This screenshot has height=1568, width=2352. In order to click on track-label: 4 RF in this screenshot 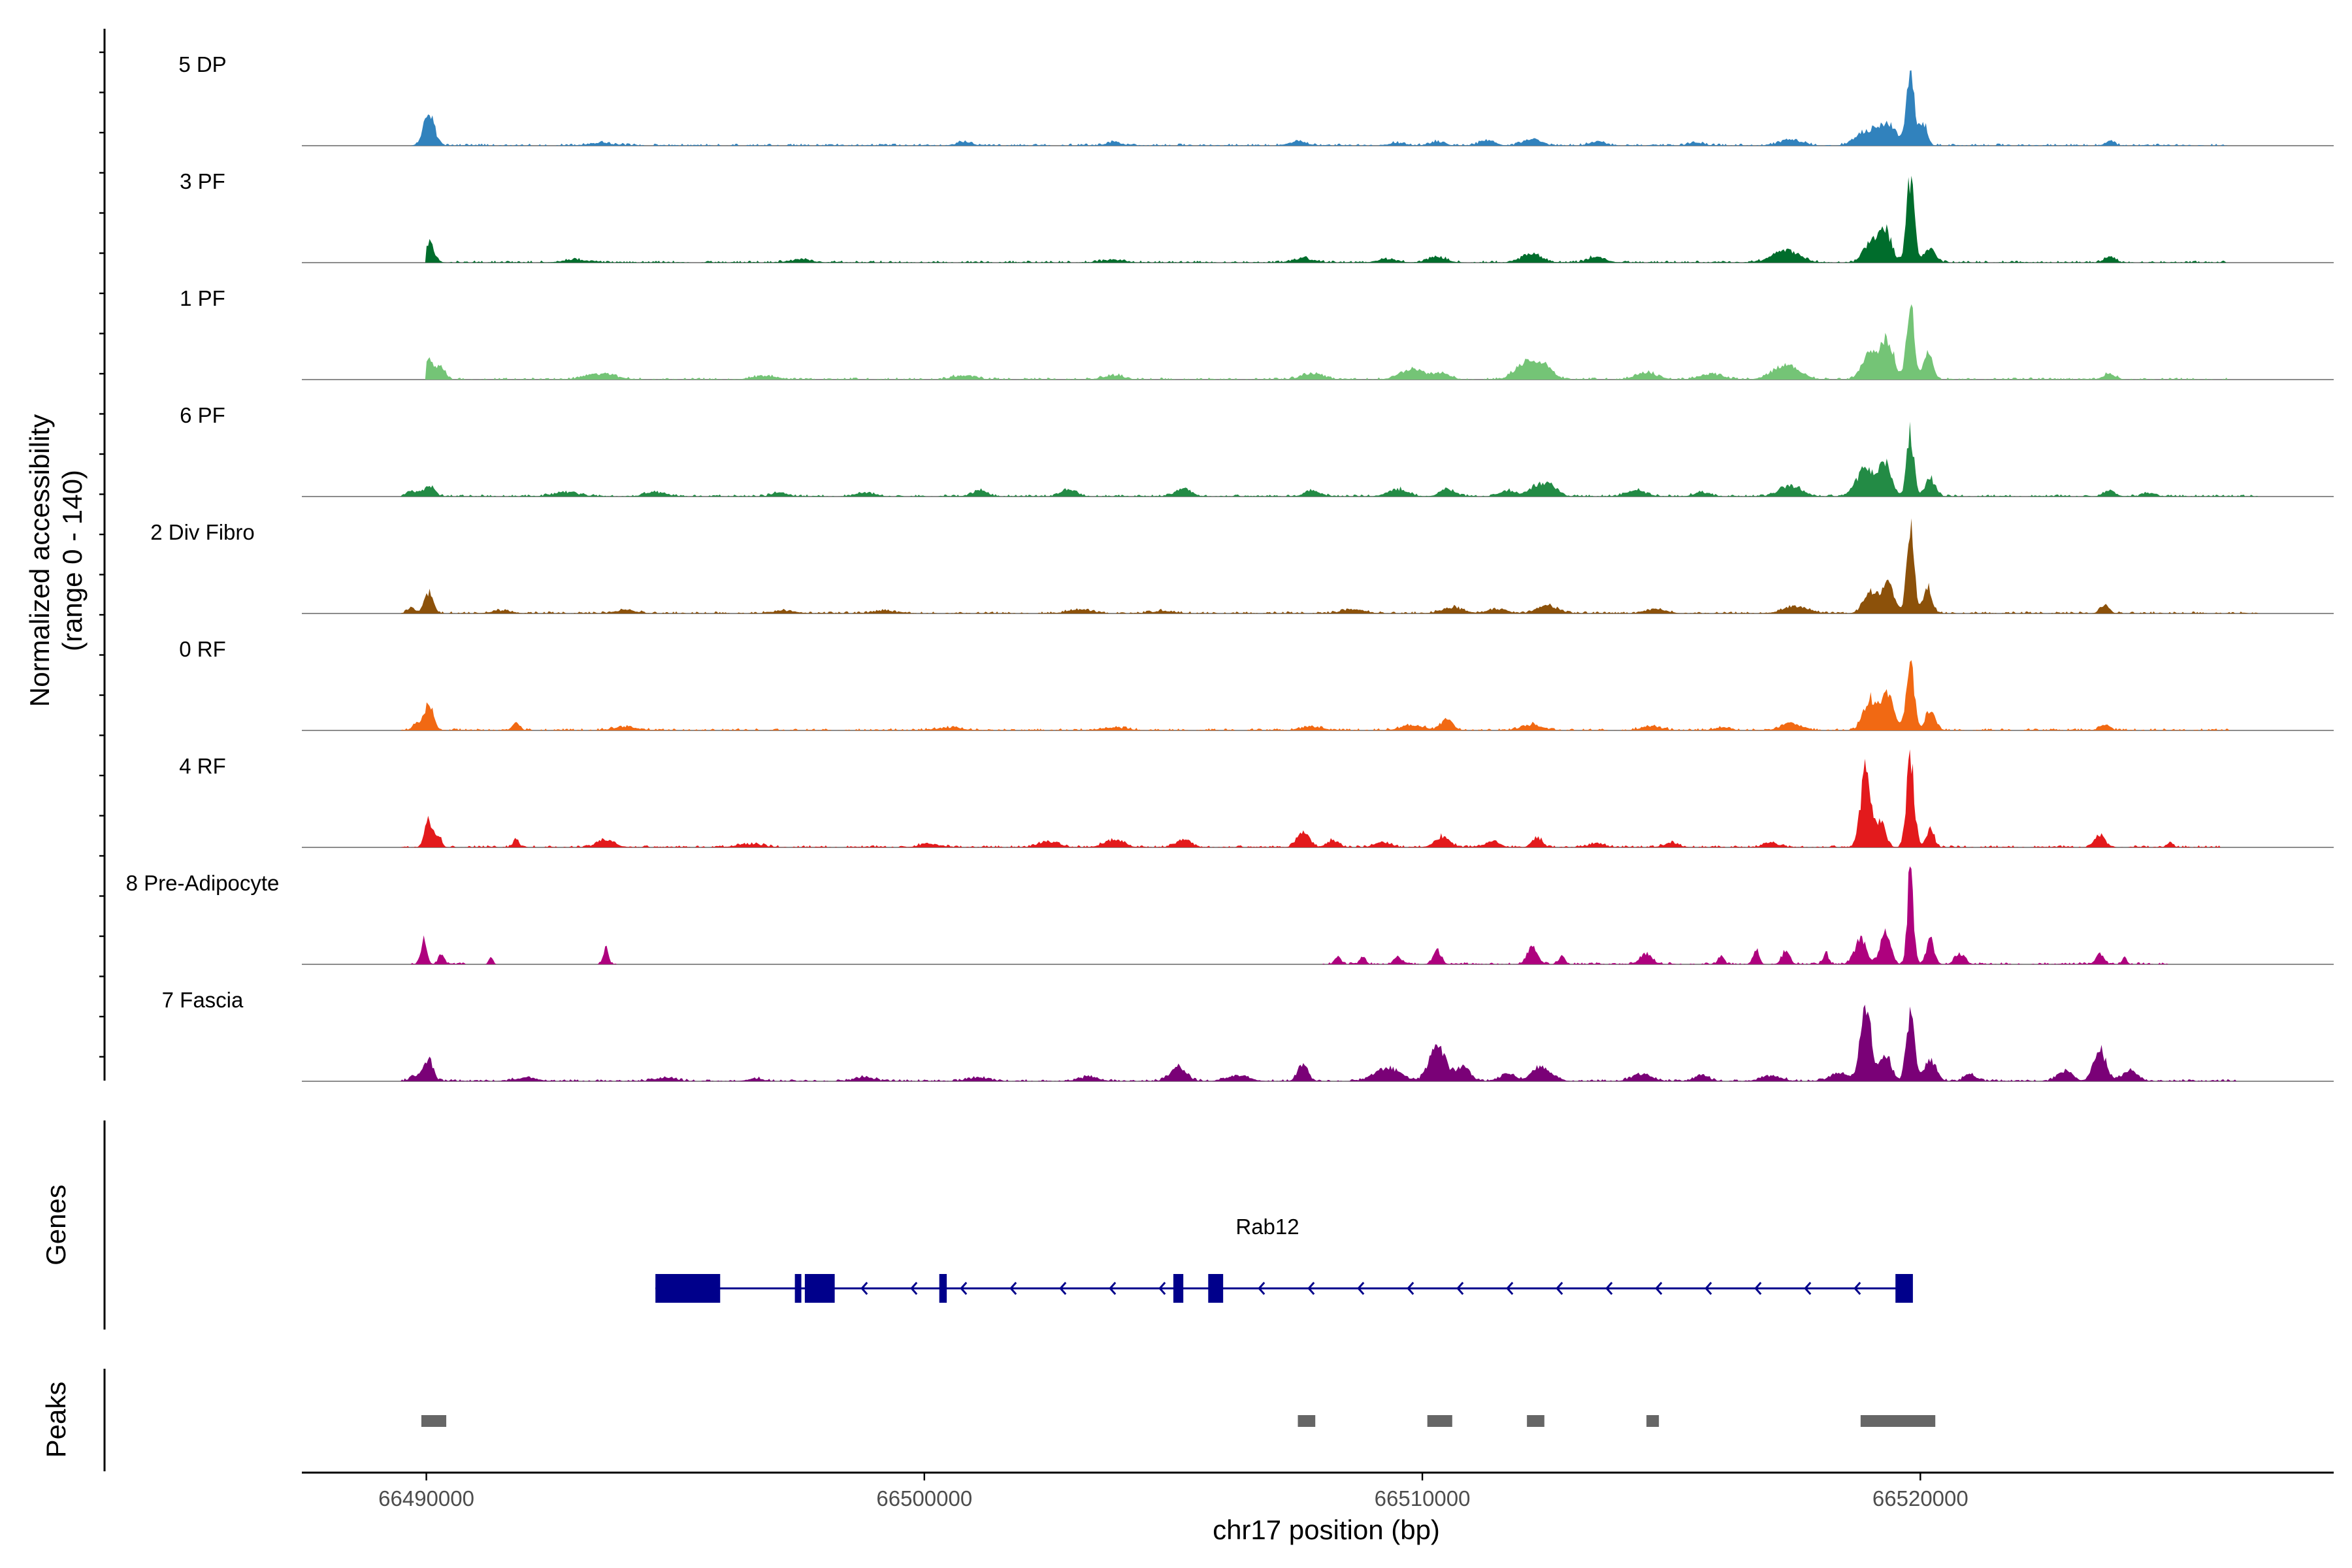, I will do `click(202, 766)`.